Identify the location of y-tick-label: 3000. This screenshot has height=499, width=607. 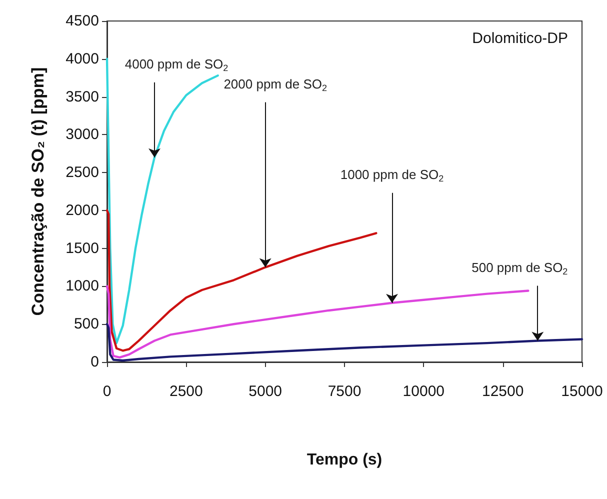
(82, 135).